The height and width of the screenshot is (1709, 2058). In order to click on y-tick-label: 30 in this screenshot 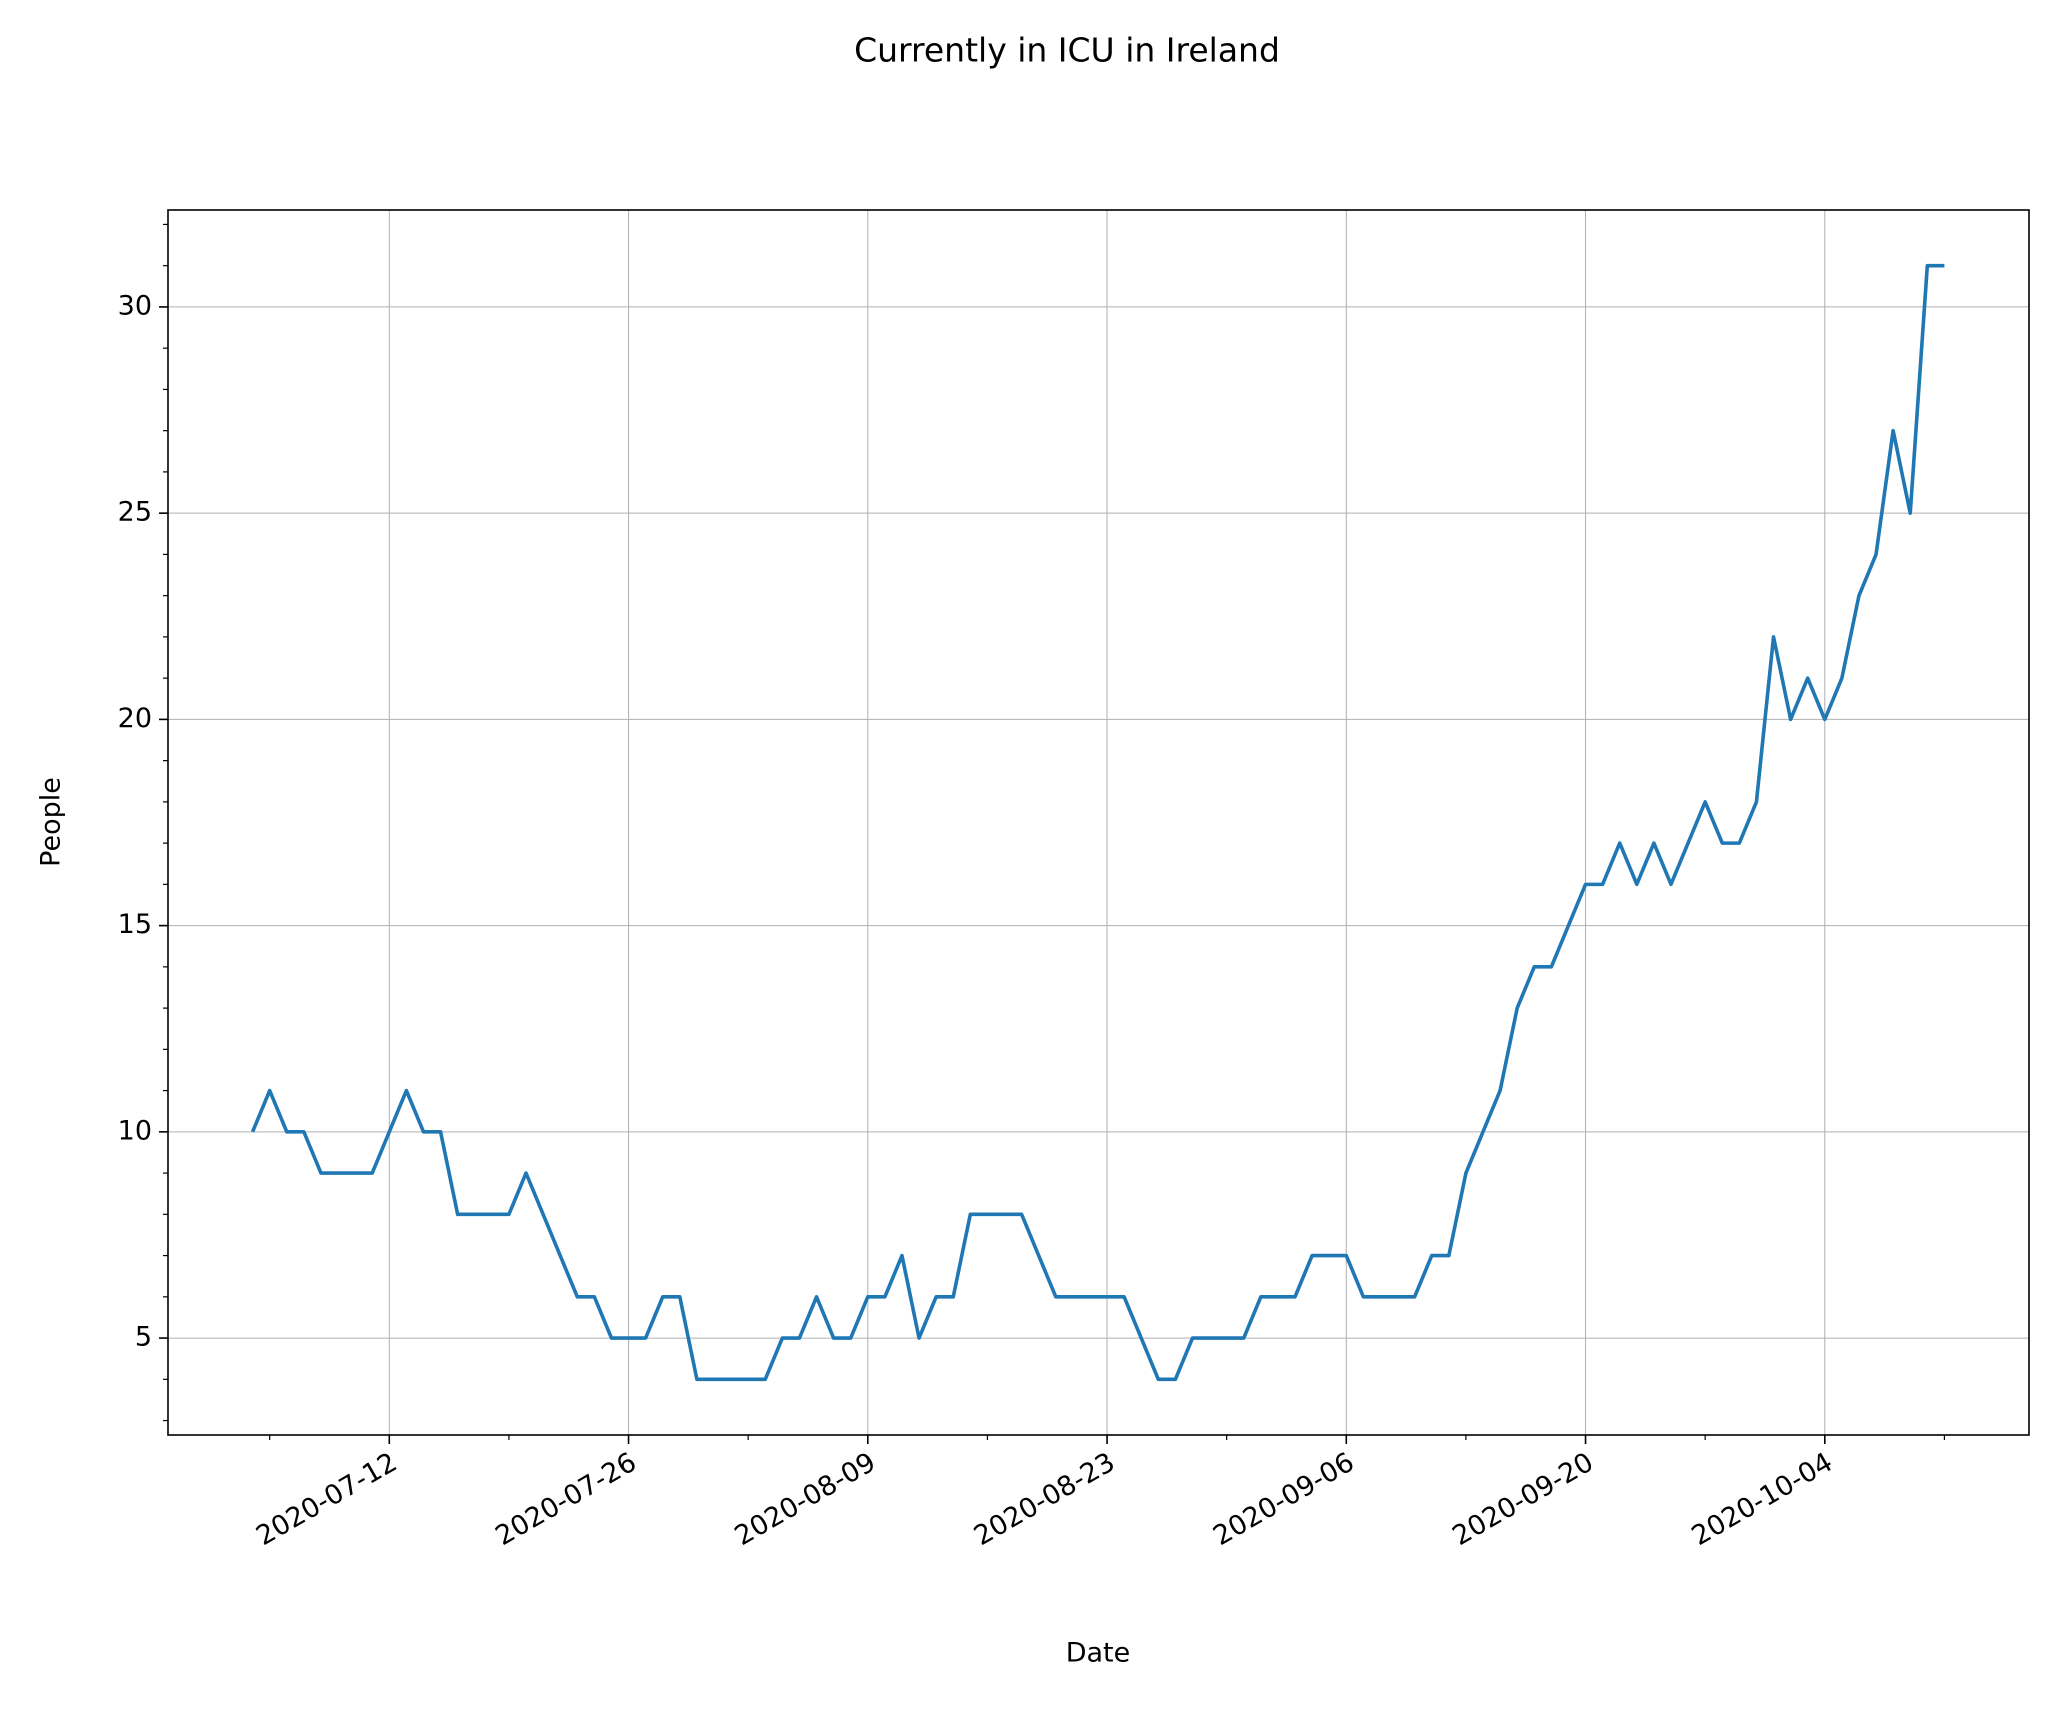, I will do `click(135, 305)`.